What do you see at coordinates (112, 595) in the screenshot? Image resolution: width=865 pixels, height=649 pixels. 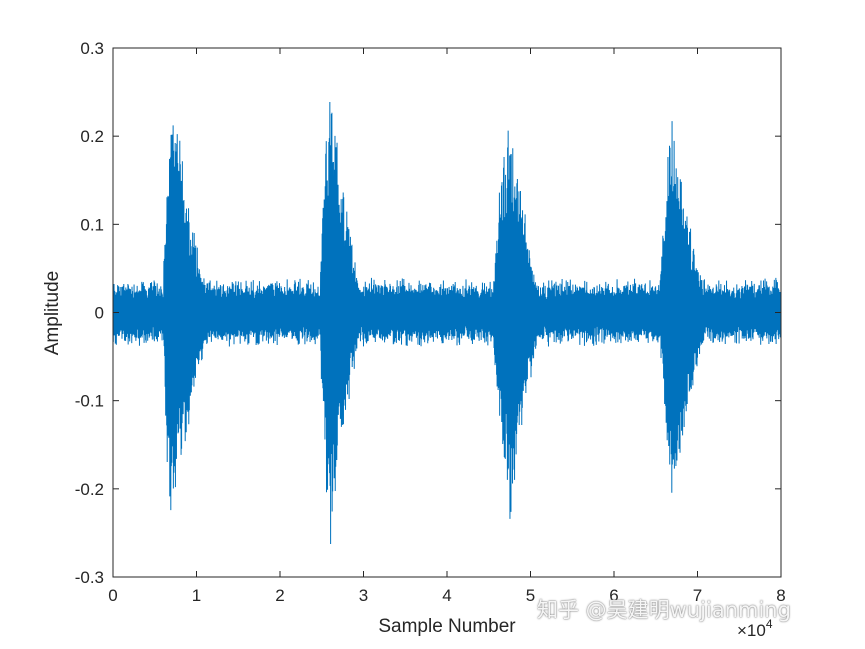 I see `x-tick-label: 0` at bounding box center [112, 595].